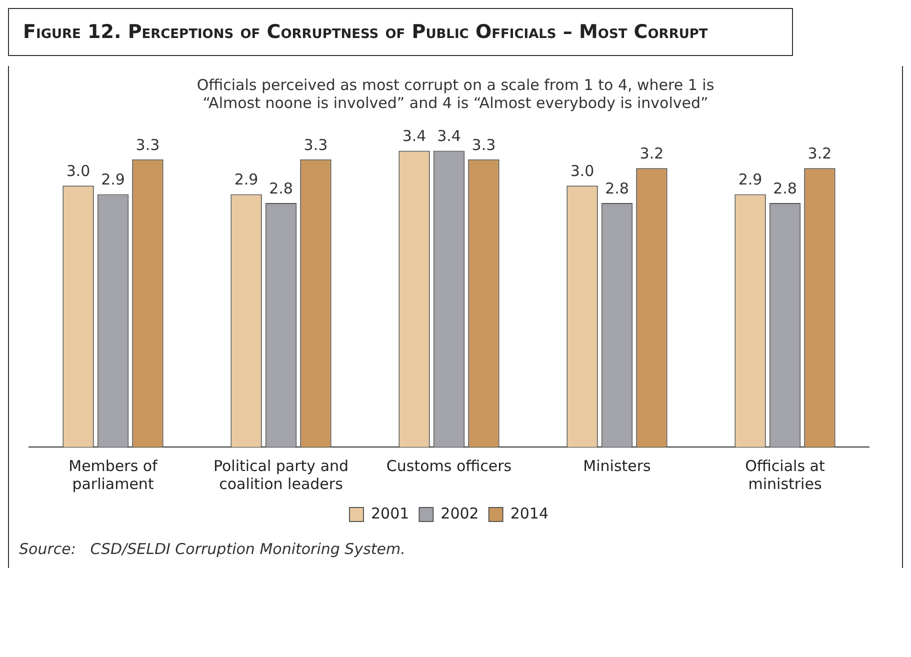 The height and width of the screenshot is (657, 911). What do you see at coordinates (456, 94) in the screenshot?
I see `chart-subtitle: Officials perceived as most corrupt on a scale from 1 to 4, where 1 is “Almost noone is involved” and 4 is “Almost everybody is involved”` at bounding box center [456, 94].